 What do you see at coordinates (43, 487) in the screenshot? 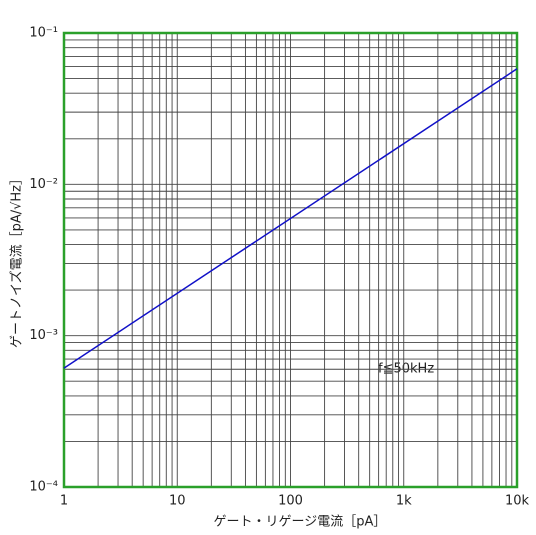
I see `y-tick-label: 10⁻⁴` at bounding box center [43, 487].